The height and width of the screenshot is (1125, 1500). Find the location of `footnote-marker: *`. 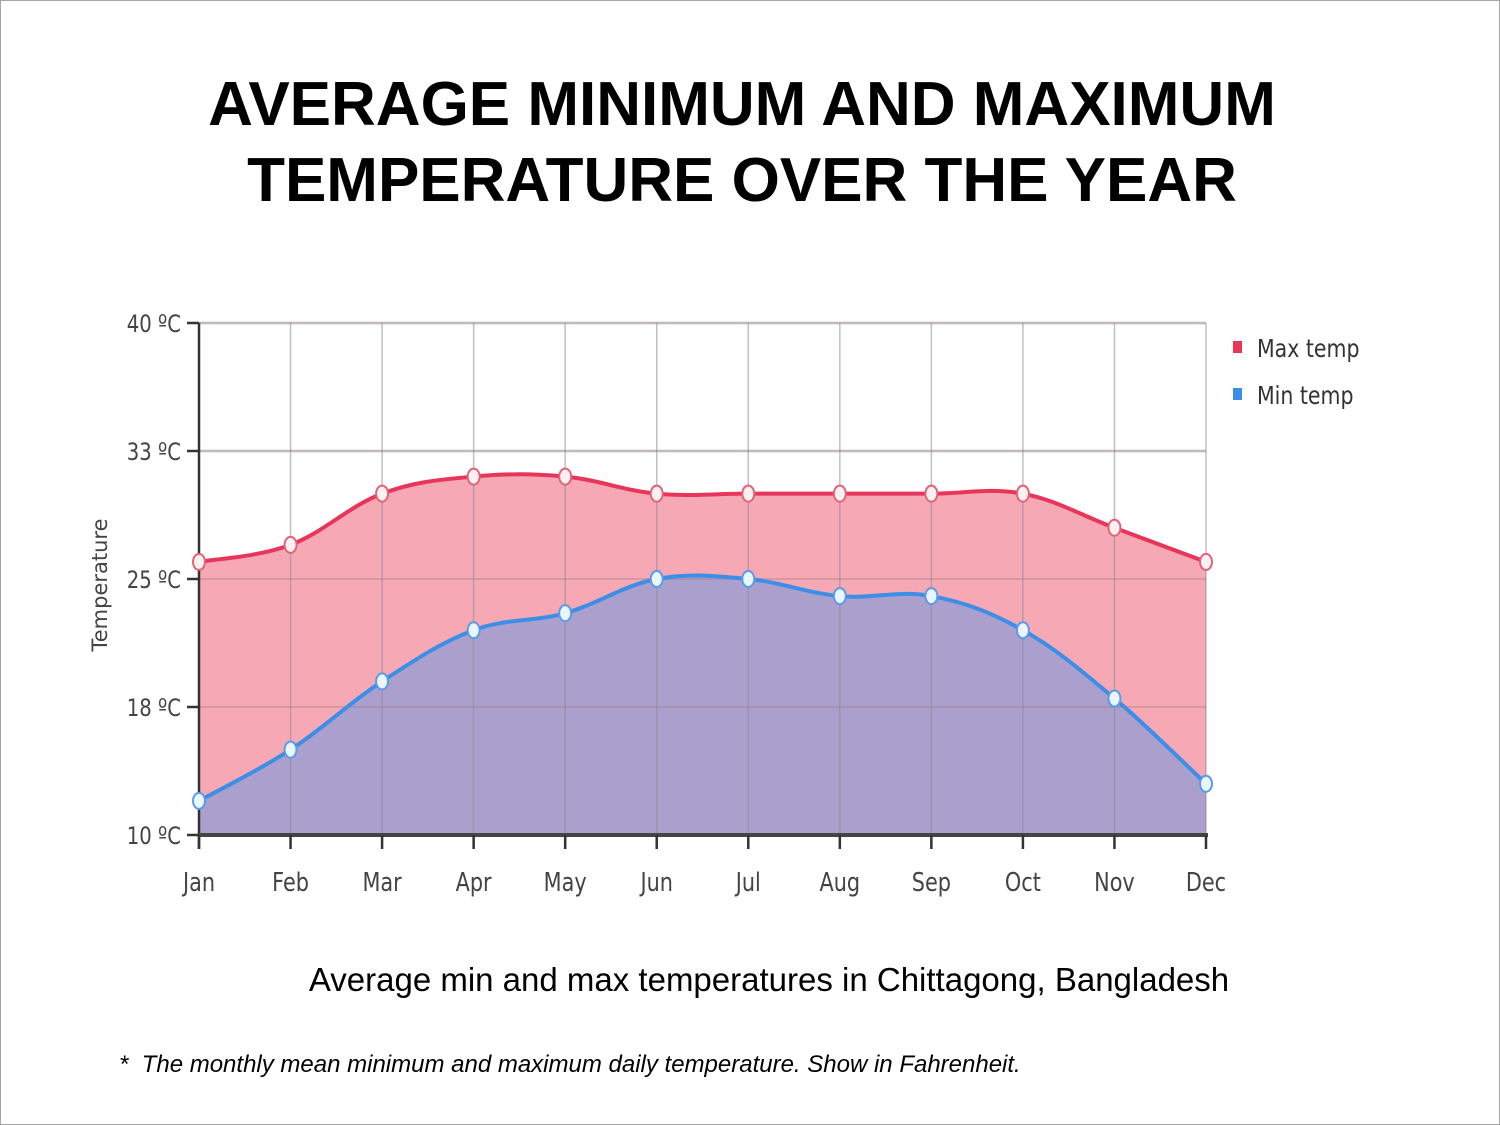

footnote-marker: * is located at coordinates (124, 1064).